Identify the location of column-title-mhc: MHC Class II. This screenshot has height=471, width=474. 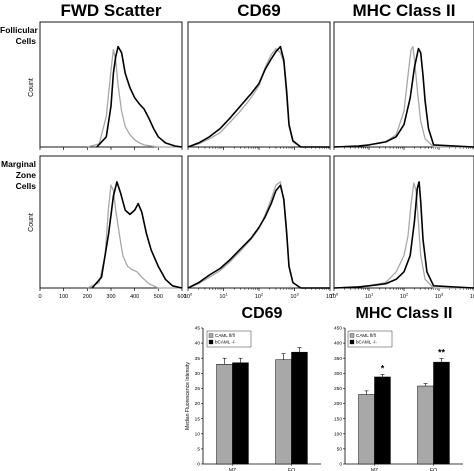
(404, 10).